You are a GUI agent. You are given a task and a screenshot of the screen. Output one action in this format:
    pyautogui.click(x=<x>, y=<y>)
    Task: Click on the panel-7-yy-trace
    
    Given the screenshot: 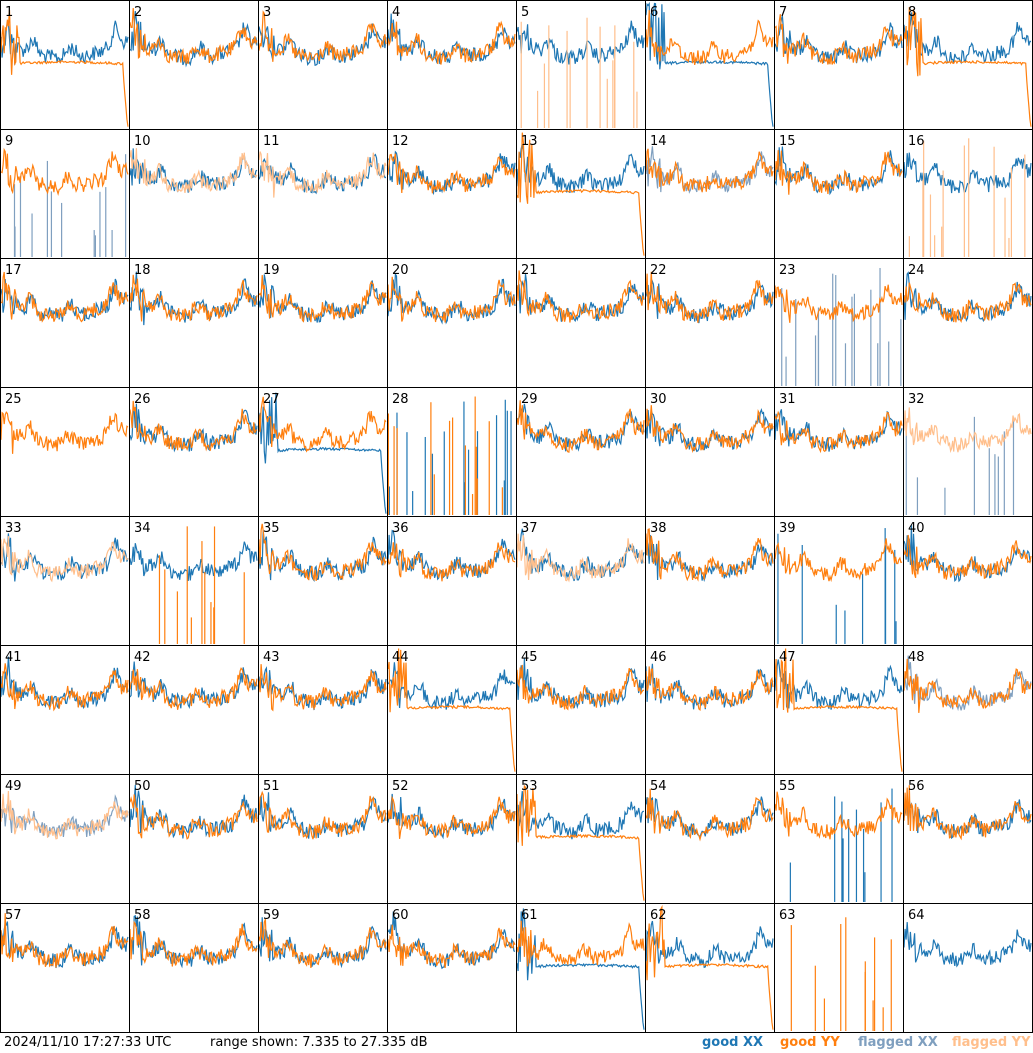 What is the action you would take?
    pyautogui.click(x=838, y=39)
    